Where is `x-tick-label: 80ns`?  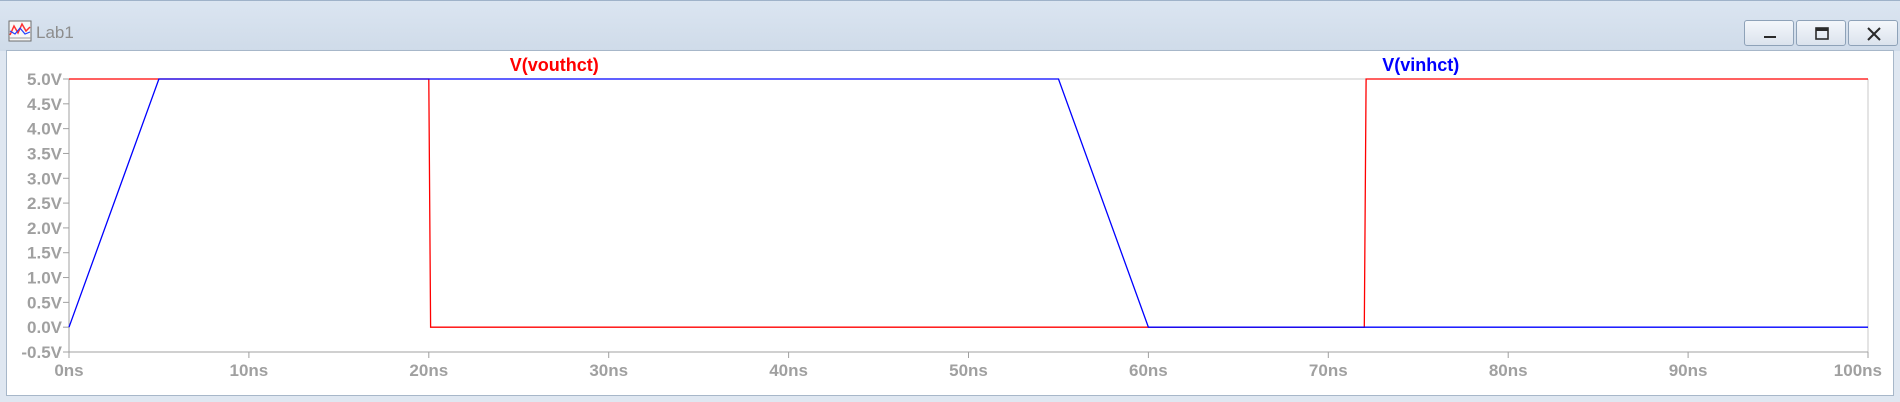
x-tick-label: 80ns is located at coordinates (1508, 370).